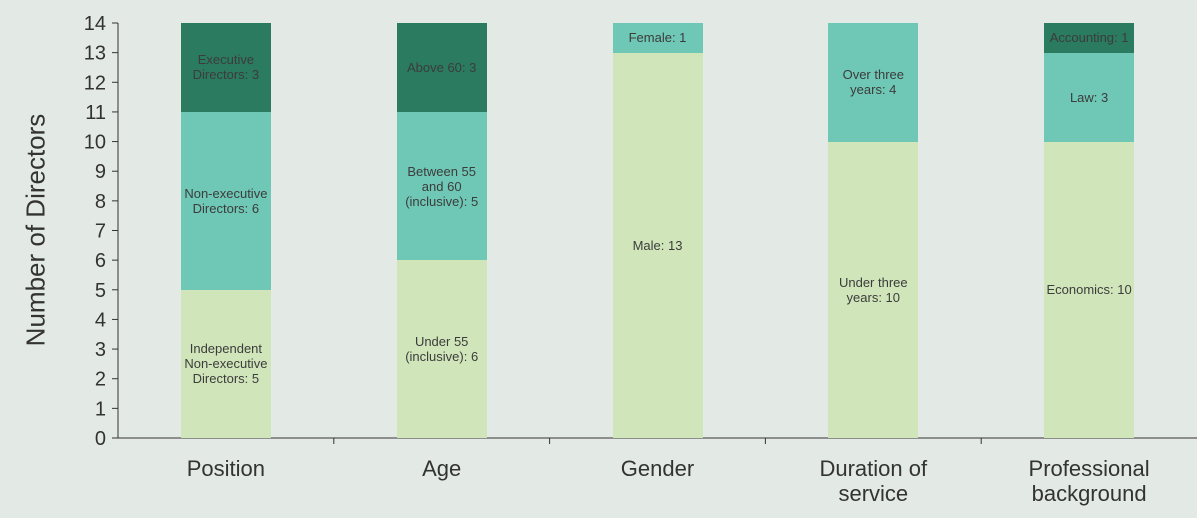 Image resolution: width=1197 pixels, height=518 pixels. I want to click on y-tick-label: 10, so click(95, 143).